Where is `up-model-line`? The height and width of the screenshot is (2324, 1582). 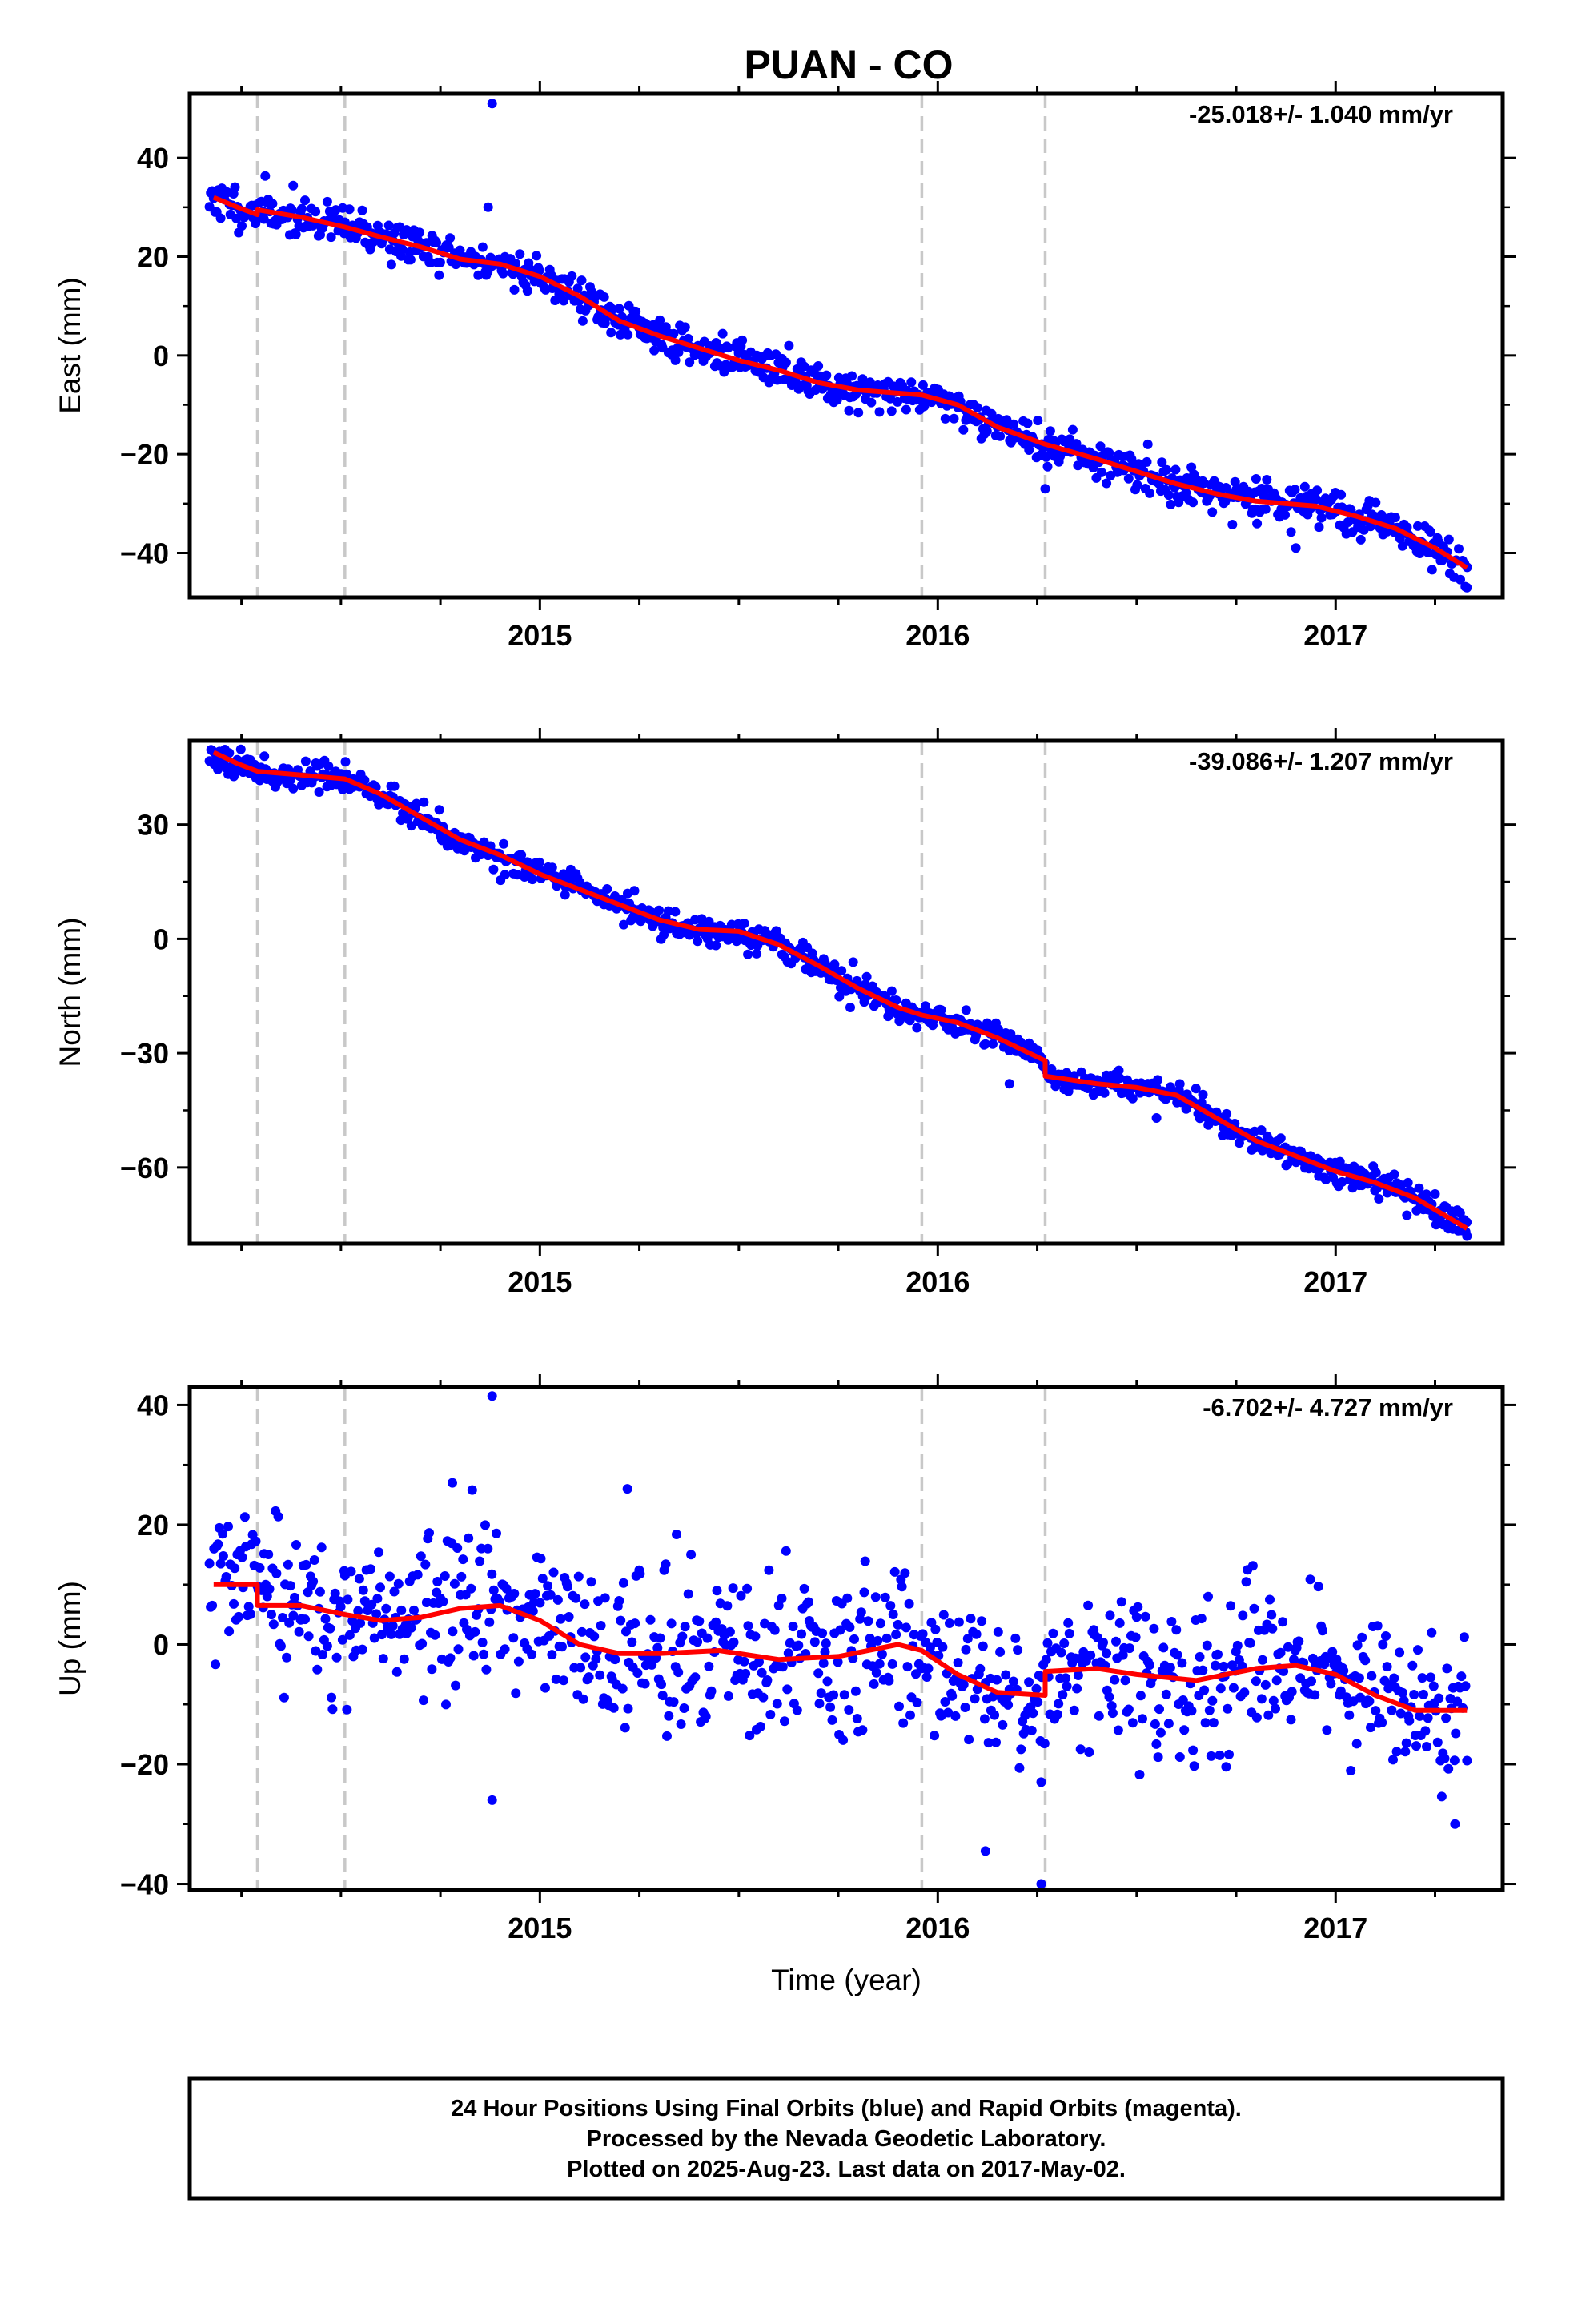 up-model-line is located at coordinates (841, 1647).